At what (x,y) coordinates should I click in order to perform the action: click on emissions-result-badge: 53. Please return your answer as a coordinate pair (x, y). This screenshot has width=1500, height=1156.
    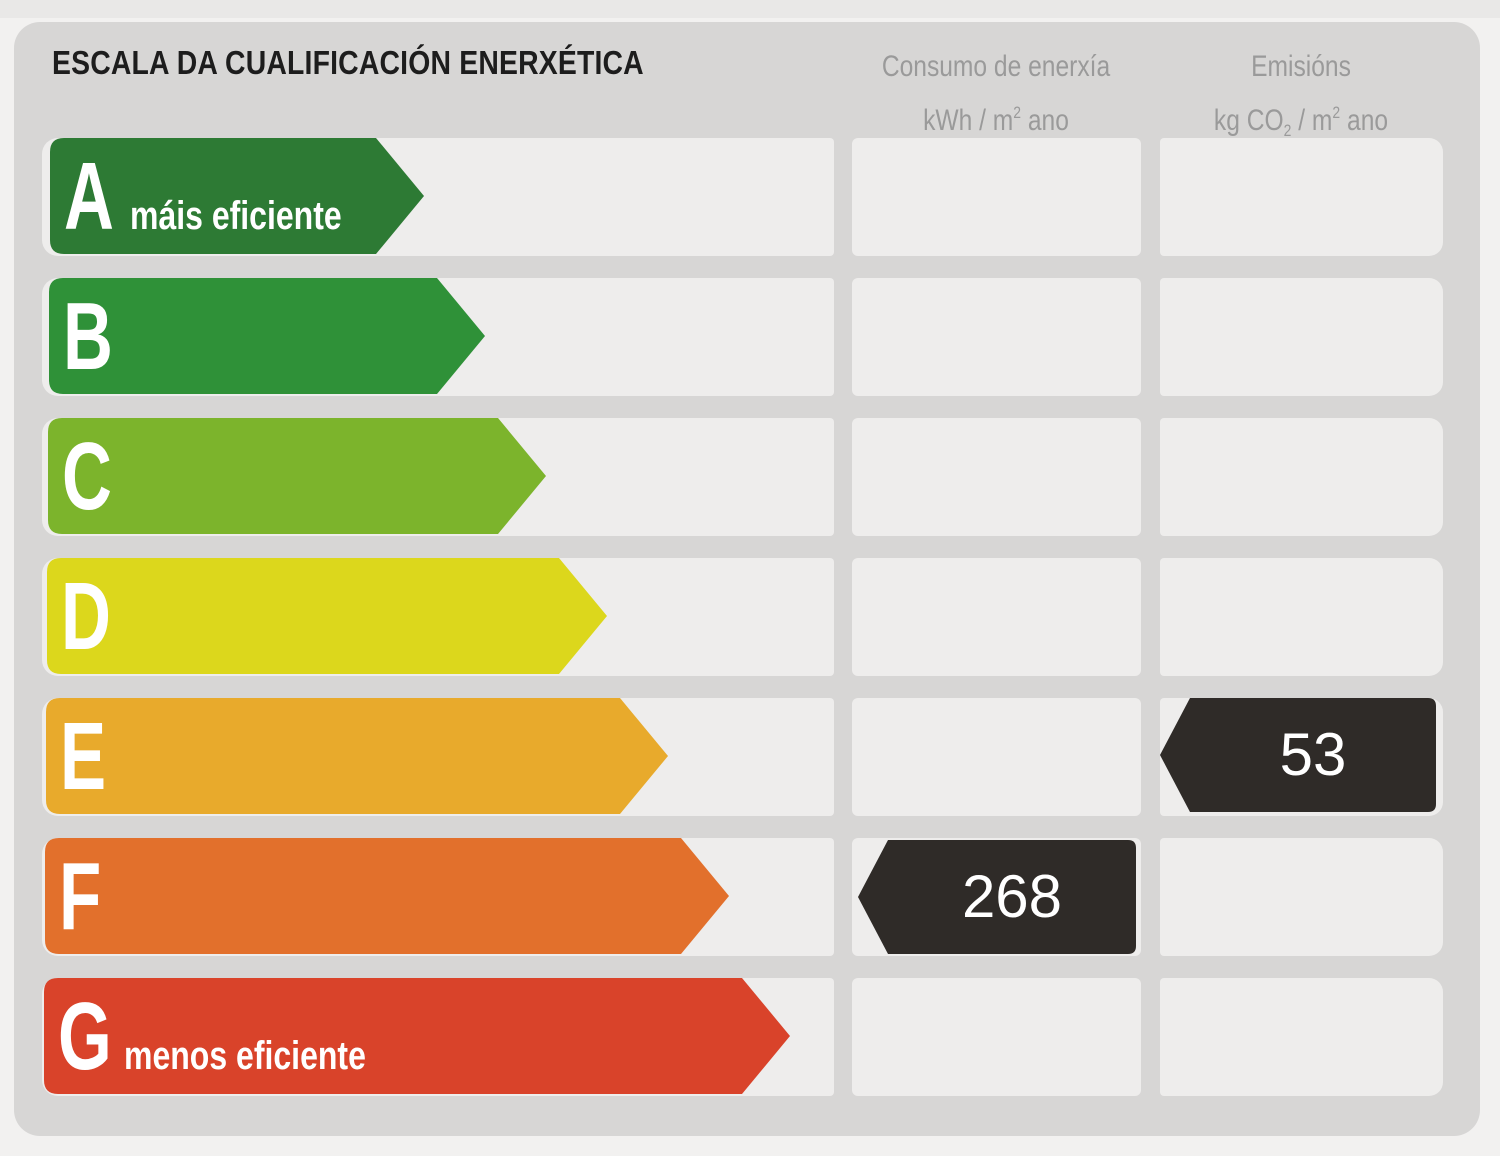
    Looking at the image, I should click on (1298, 755).